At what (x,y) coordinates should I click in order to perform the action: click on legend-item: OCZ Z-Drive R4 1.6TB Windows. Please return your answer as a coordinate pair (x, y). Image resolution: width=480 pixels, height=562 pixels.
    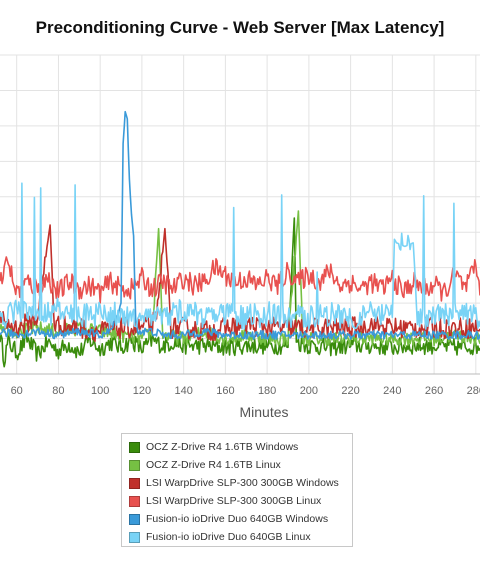
    Looking at the image, I should click on (240, 447).